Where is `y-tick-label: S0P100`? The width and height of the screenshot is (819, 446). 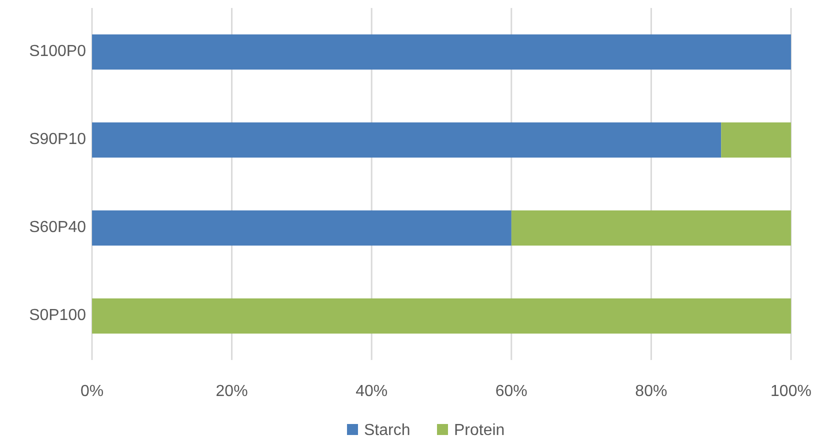 y-tick-label: S0P100 is located at coordinates (57, 315).